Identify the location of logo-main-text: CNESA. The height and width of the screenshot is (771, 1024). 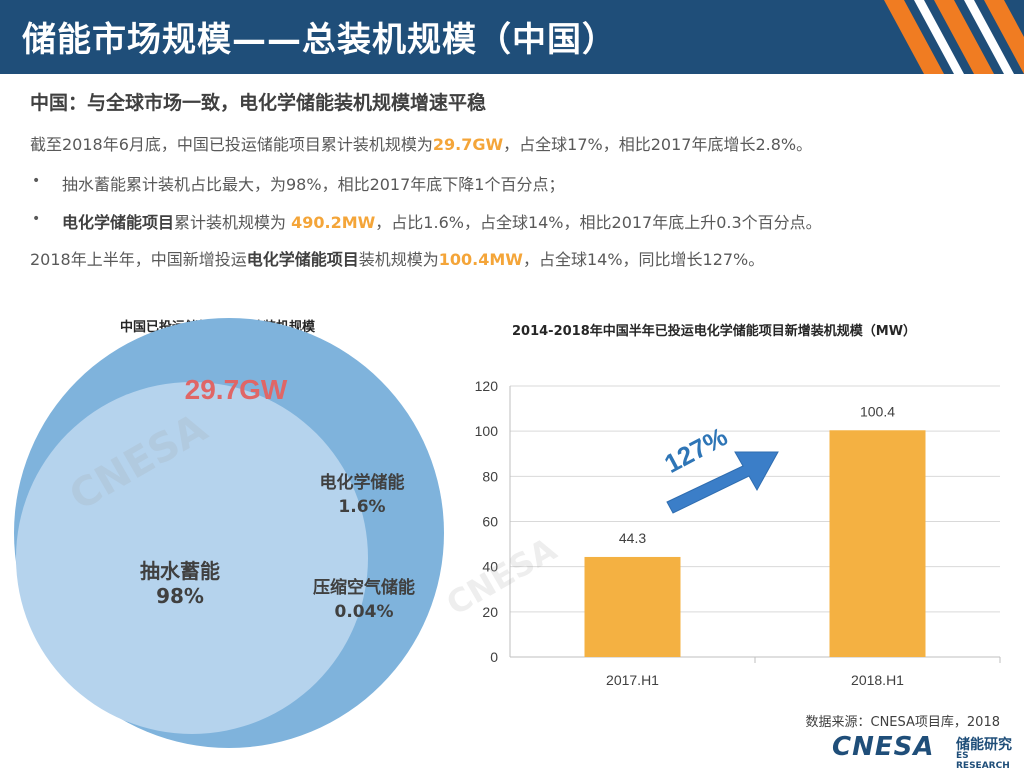
(883, 747).